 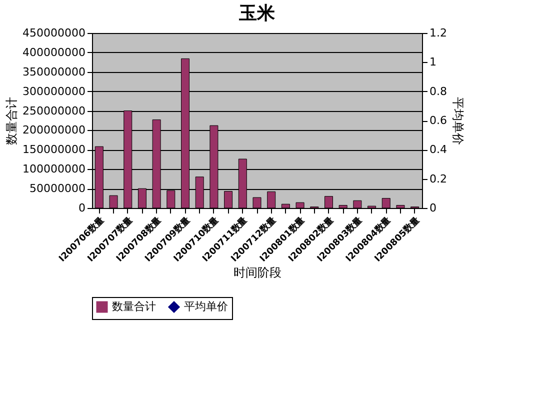 I want to click on y2-tick-label: 0.4, so click(x=438, y=149).